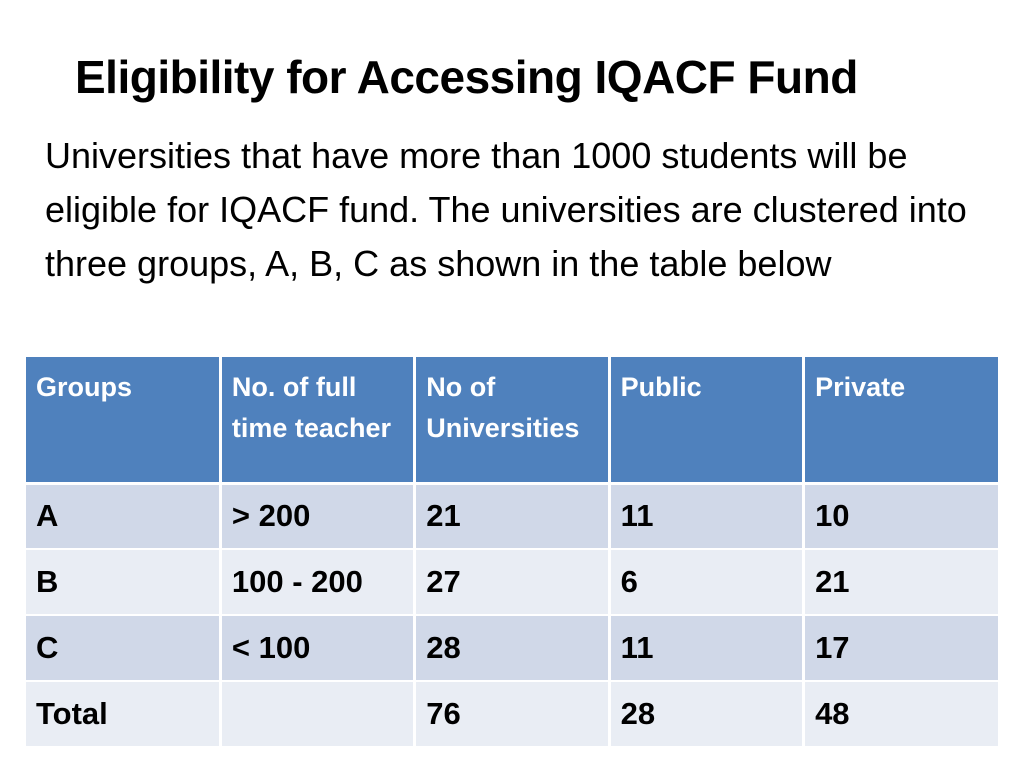 The width and height of the screenshot is (1024, 768). I want to click on table-cell-private: 48, so click(900, 714).